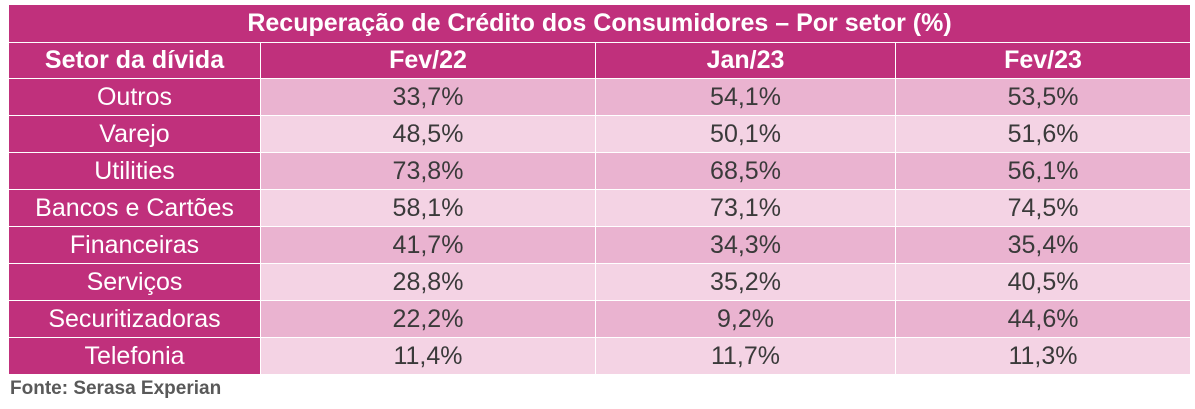 The height and width of the screenshot is (409, 1195). What do you see at coordinates (428, 134) in the screenshot?
I see `value-cell: 48,5%` at bounding box center [428, 134].